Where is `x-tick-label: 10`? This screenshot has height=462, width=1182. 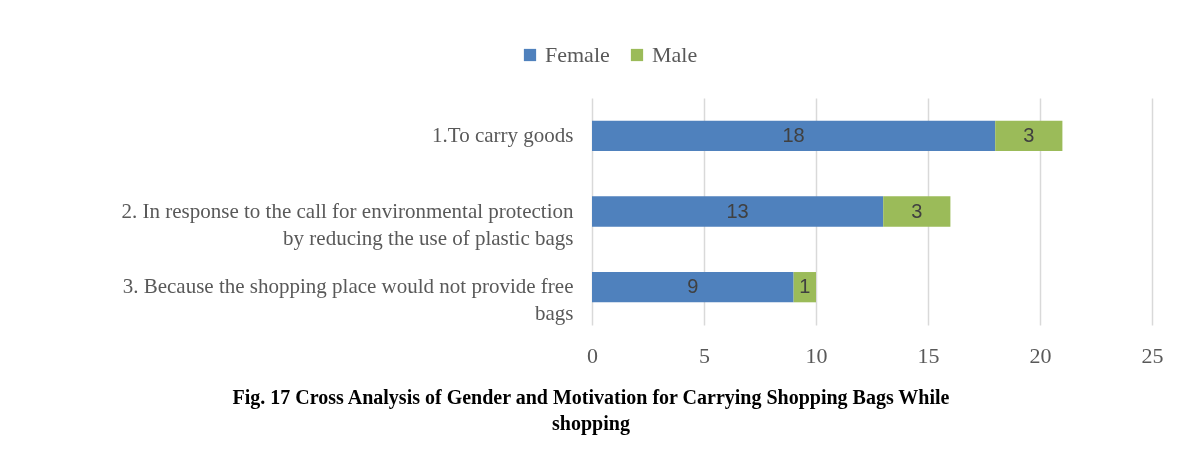 x-tick-label: 10 is located at coordinates (816, 355).